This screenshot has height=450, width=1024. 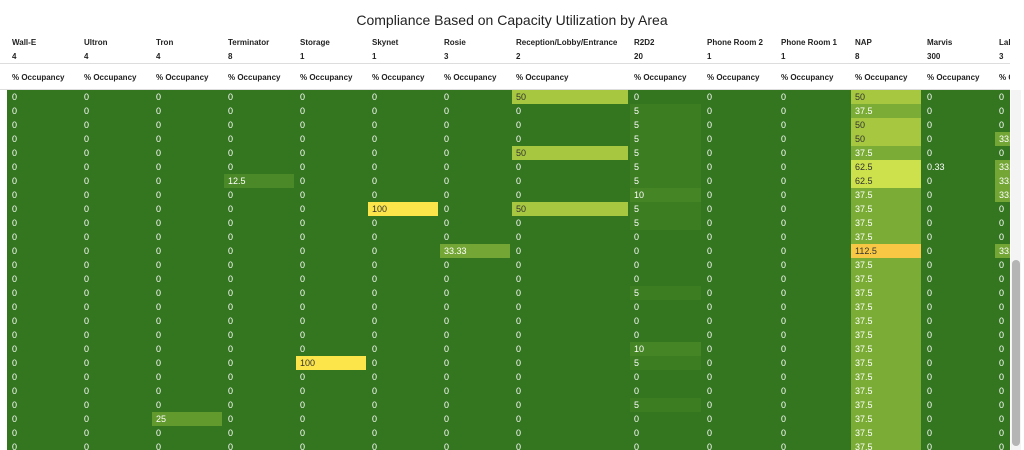 I want to click on column-capacity: 1, so click(x=374, y=56).